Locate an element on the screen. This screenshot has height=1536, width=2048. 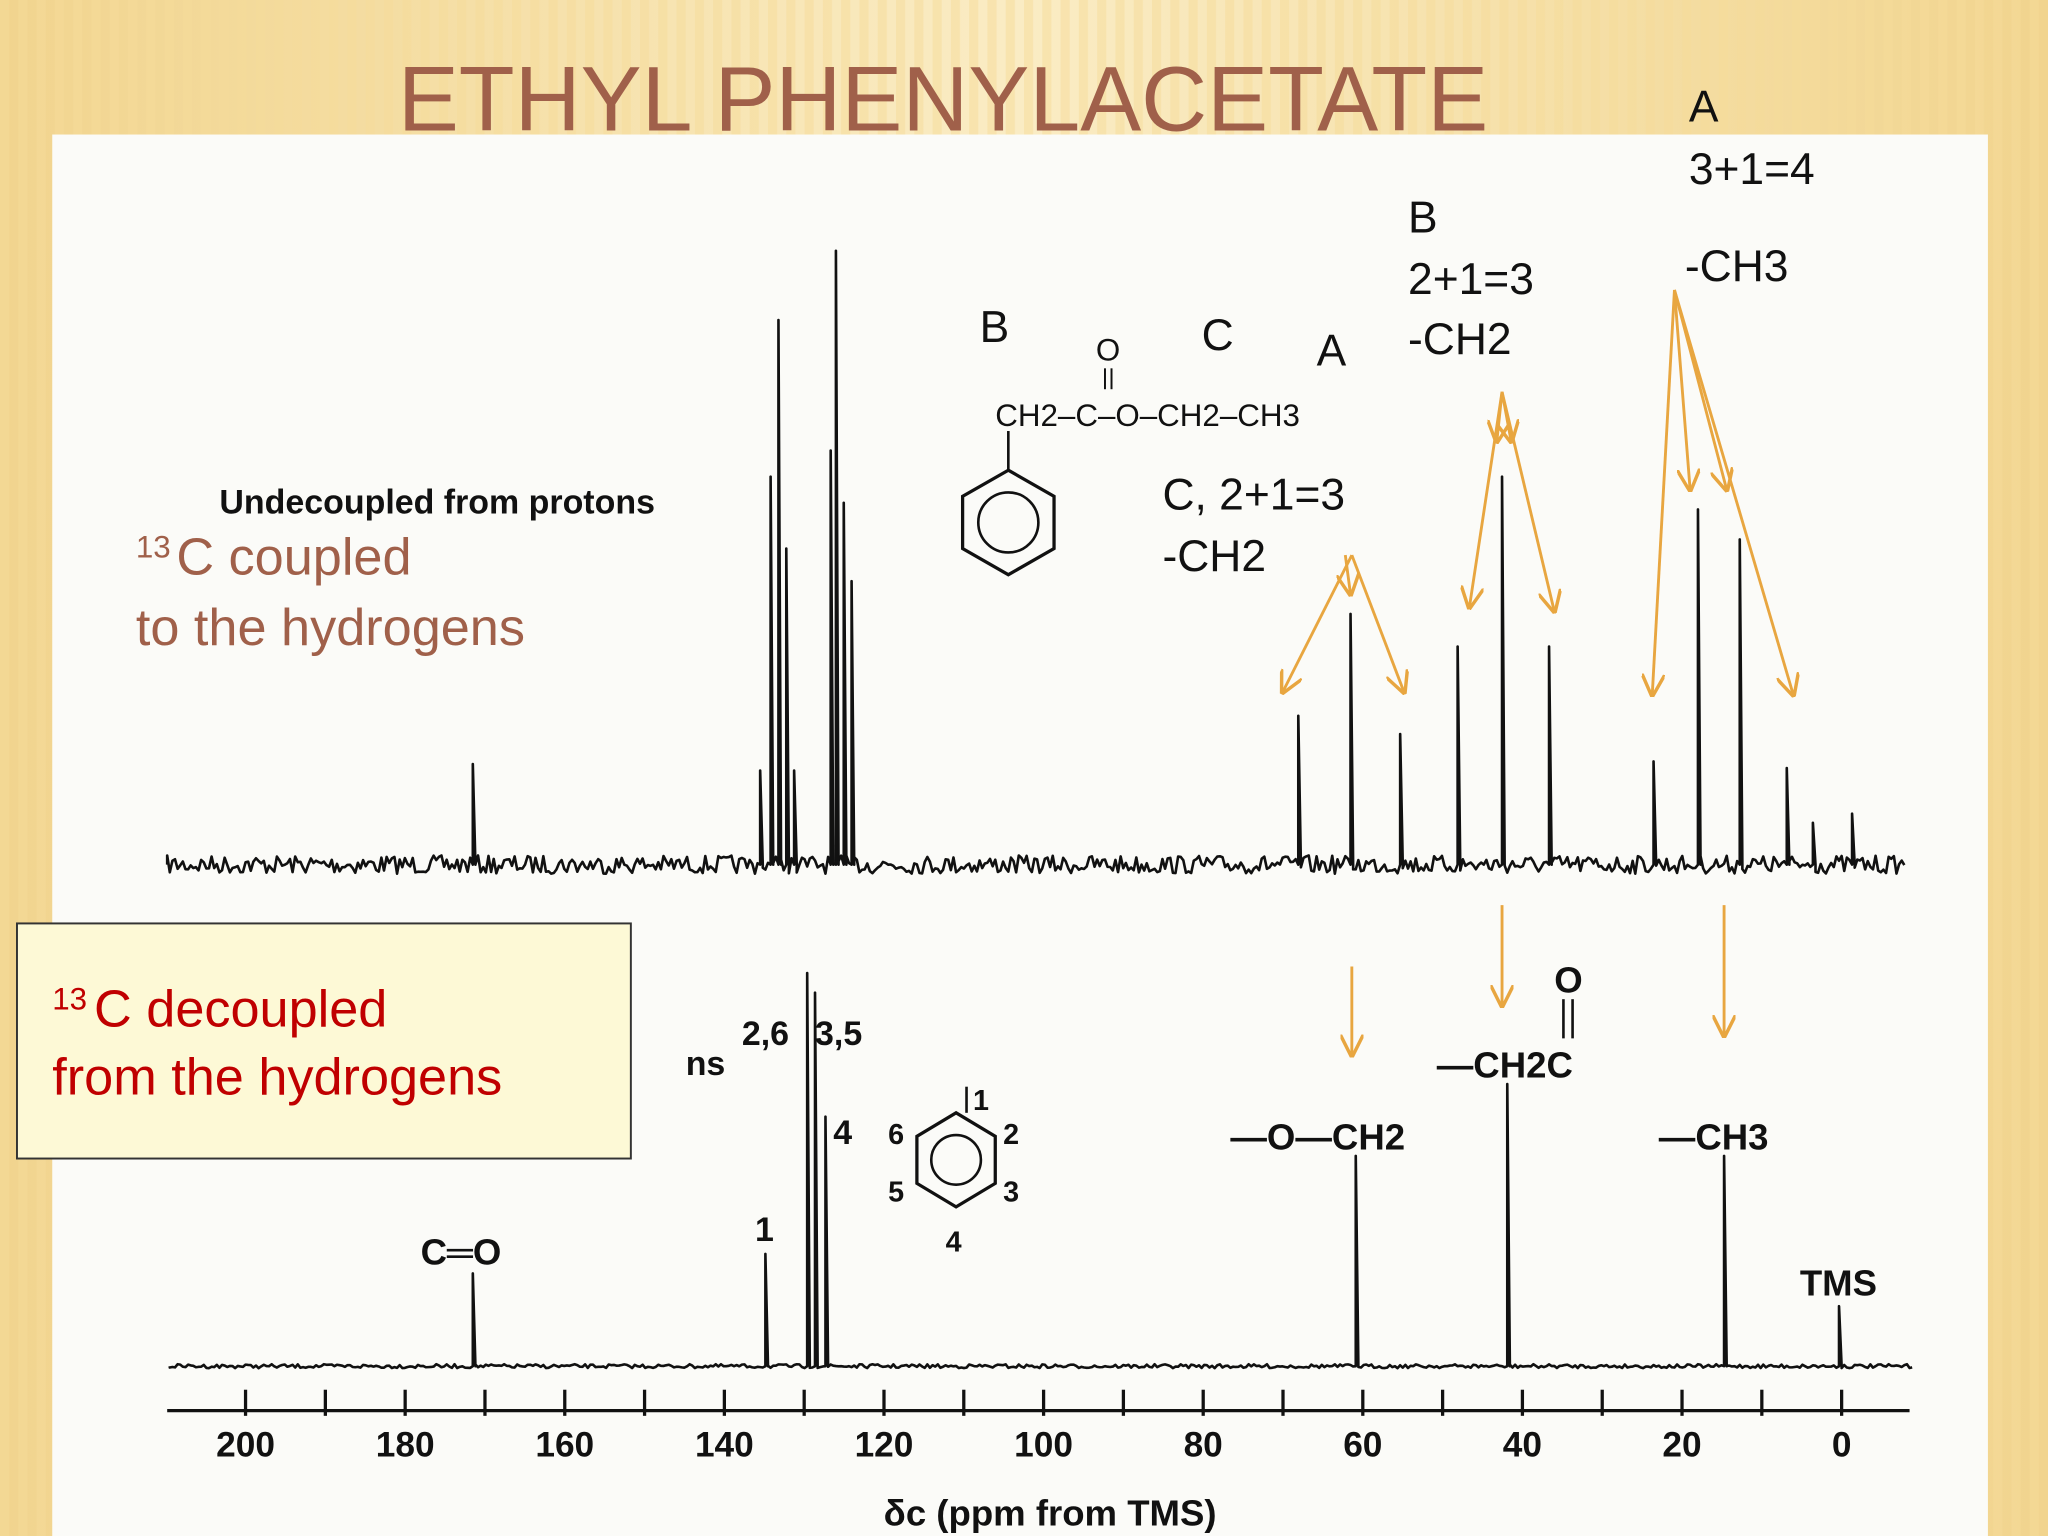
ring-number: 6 is located at coordinates (896, 1135).